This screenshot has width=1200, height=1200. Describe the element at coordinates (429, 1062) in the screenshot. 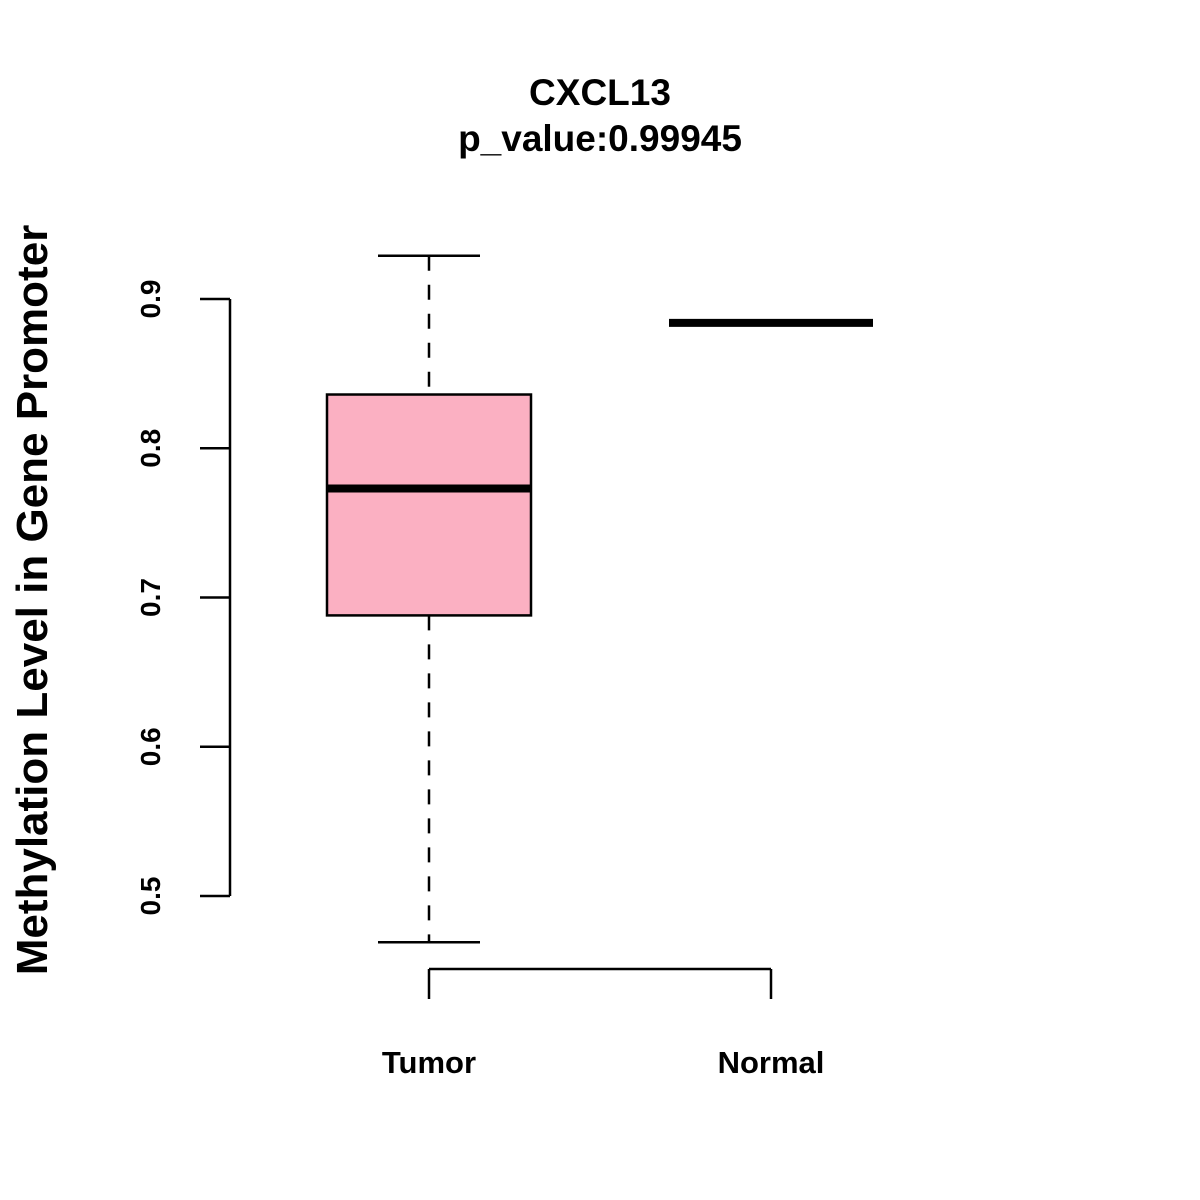

I see `x-tick-label: Tumor` at that location.